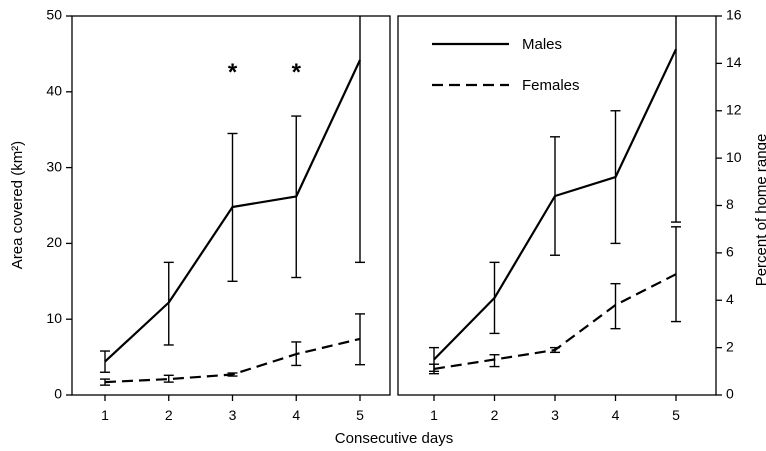 The height and width of the screenshot is (451, 766). What do you see at coordinates (17, 205) in the screenshot?
I see `left-y-axis-title: Area covered (km²)` at bounding box center [17, 205].